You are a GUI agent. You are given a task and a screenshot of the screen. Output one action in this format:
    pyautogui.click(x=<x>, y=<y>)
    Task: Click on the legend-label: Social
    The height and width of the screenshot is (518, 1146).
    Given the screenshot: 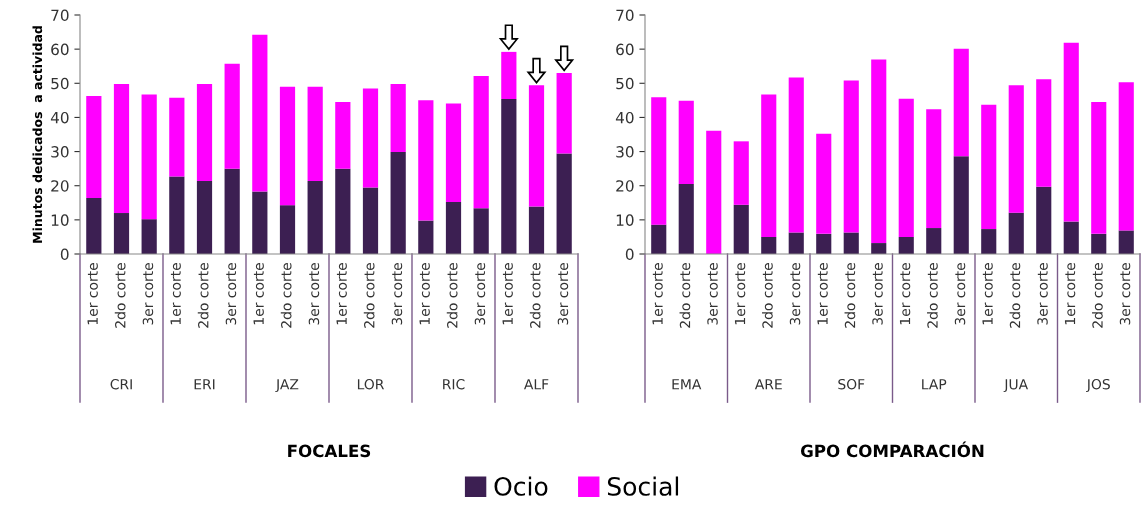 What is the action you would take?
    pyautogui.click(x=643, y=486)
    